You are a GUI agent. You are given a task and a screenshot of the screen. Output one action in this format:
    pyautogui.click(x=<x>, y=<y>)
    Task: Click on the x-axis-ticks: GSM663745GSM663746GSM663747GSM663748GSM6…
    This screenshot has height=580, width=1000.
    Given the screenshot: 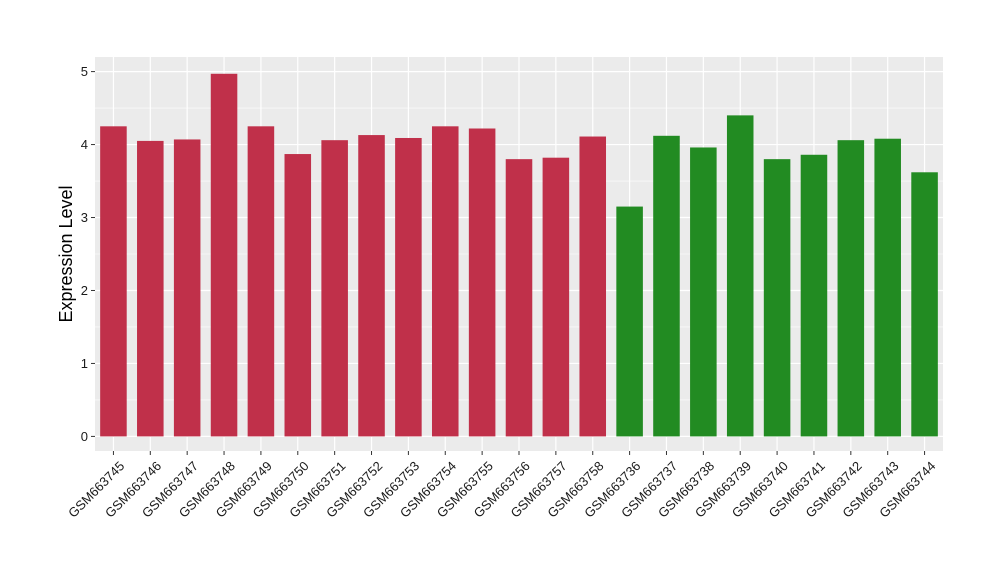 What is the action you would take?
    pyautogui.click(x=501, y=486)
    